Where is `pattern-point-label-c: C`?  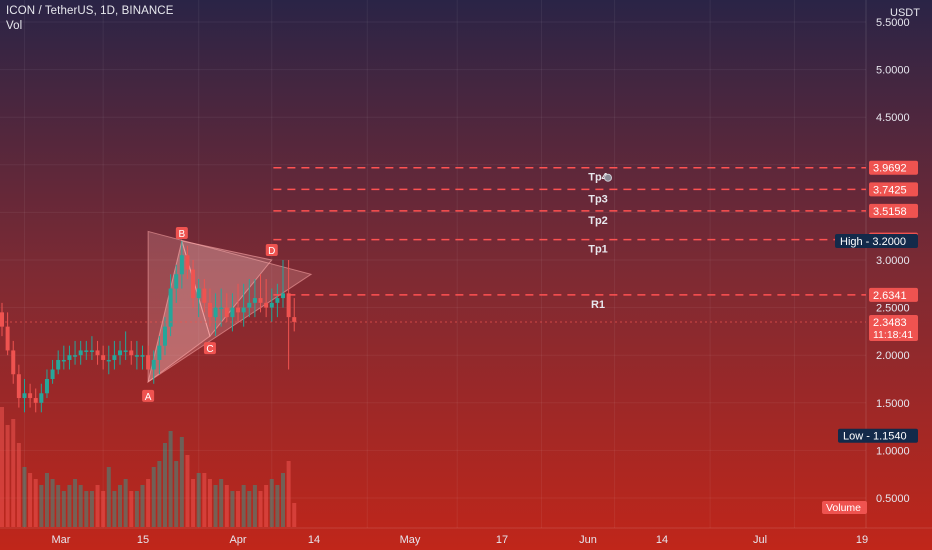 pattern-point-label-c: C is located at coordinates (209, 349).